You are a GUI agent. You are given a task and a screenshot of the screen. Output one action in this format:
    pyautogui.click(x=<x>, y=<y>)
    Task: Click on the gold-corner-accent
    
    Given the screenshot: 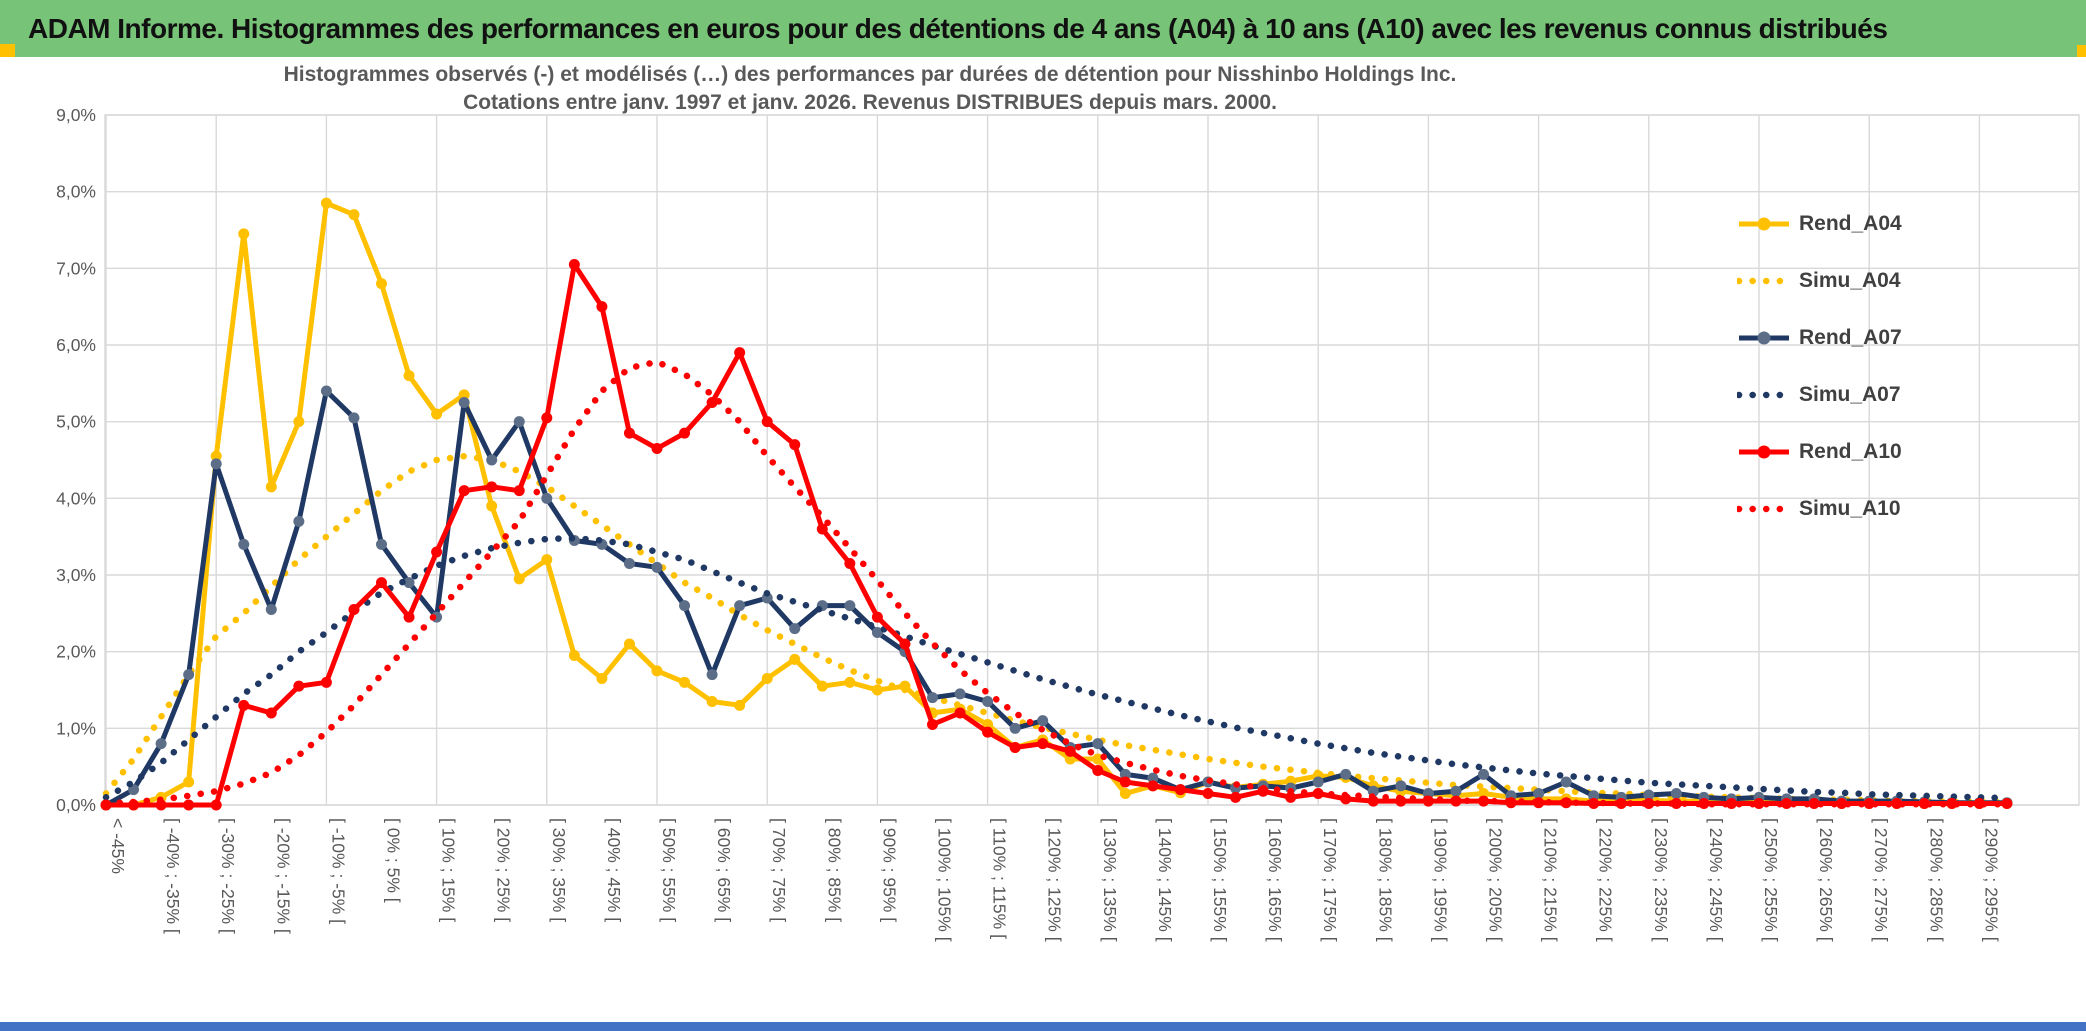 What is the action you would take?
    pyautogui.click(x=7, y=50)
    